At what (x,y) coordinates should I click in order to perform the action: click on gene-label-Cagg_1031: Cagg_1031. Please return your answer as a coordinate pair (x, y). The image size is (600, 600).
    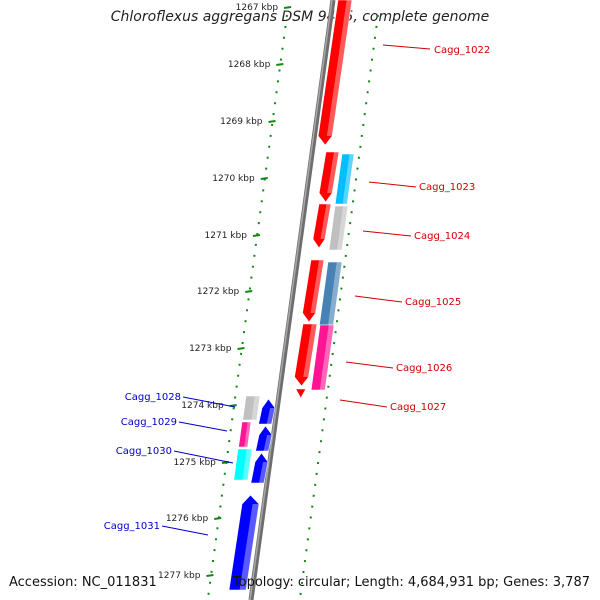
    Looking at the image, I should click on (132, 526).